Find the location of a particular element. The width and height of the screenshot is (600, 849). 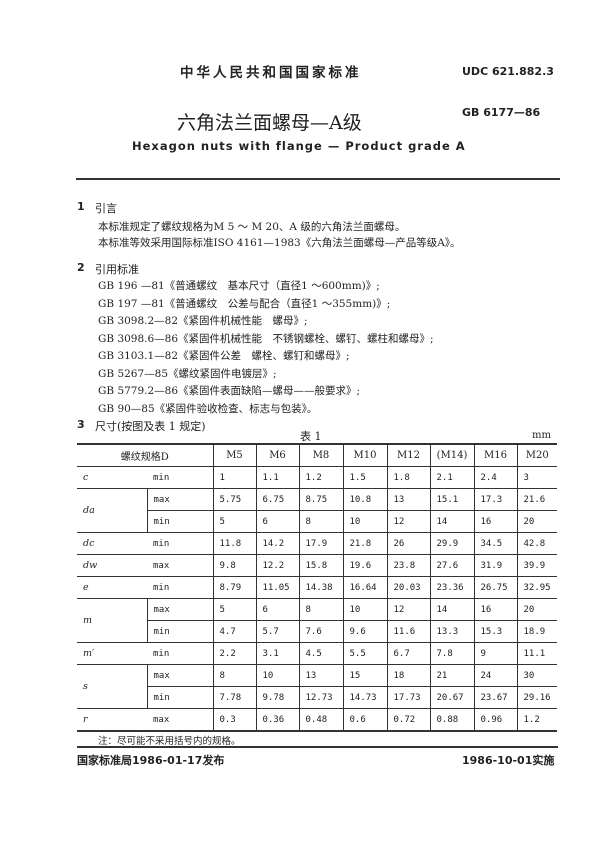

standard-number: GB 6177—86 is located at coordinates (501, 112).